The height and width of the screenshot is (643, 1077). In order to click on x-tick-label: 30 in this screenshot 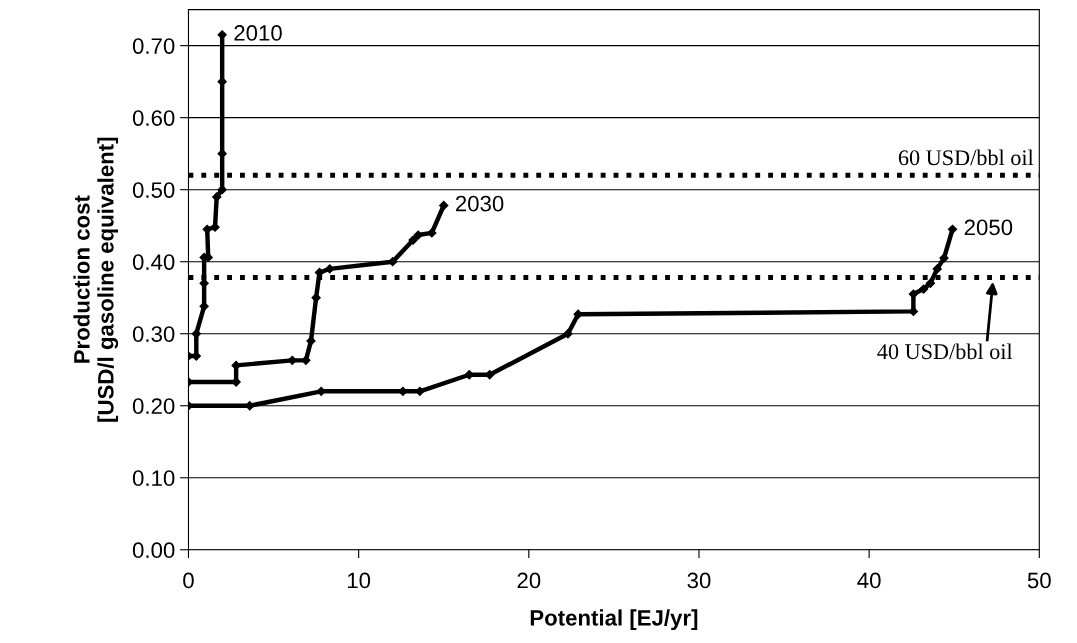, I will do `click(699, 580)`.